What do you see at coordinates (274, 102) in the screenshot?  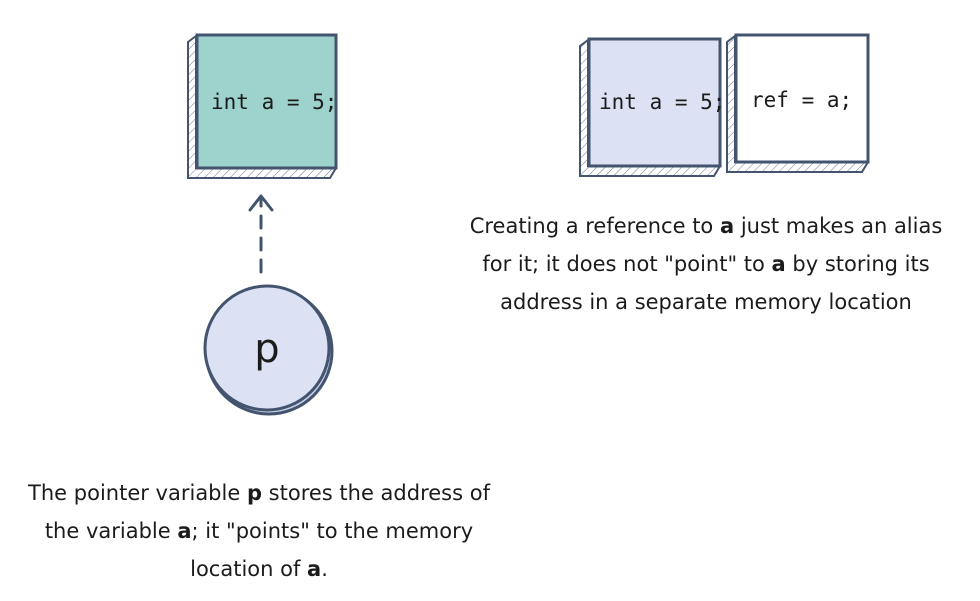 I see `pointer-variable-code: int a = 5;` at bounding box center [274, 102].